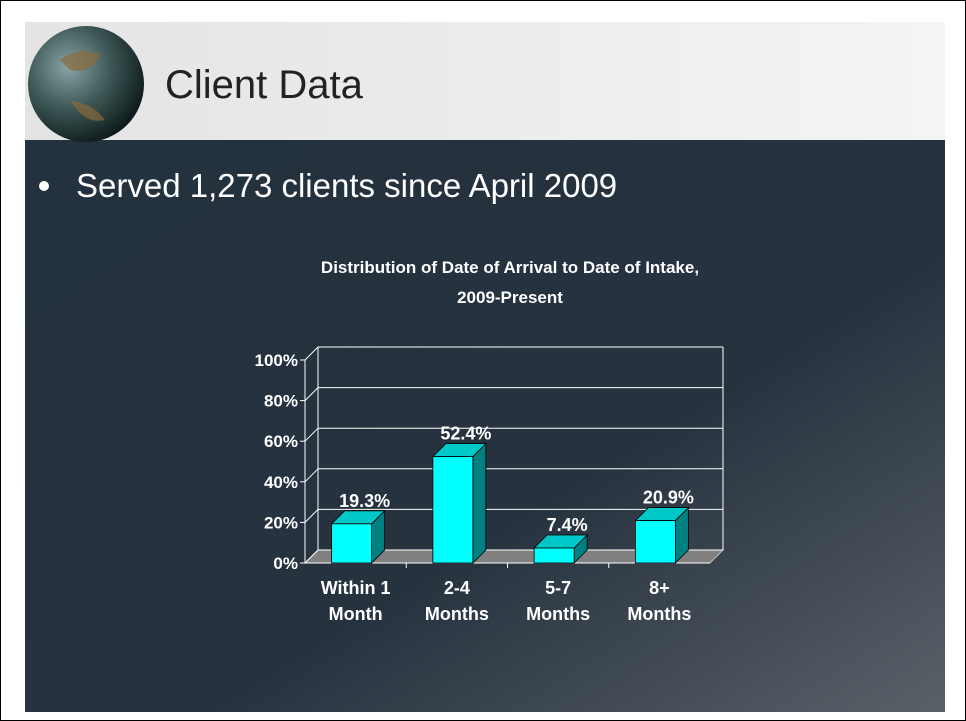 Image resolution: width=966 pixels, height=721 pixels. I want to click on globe-icon, so click(86, 84).